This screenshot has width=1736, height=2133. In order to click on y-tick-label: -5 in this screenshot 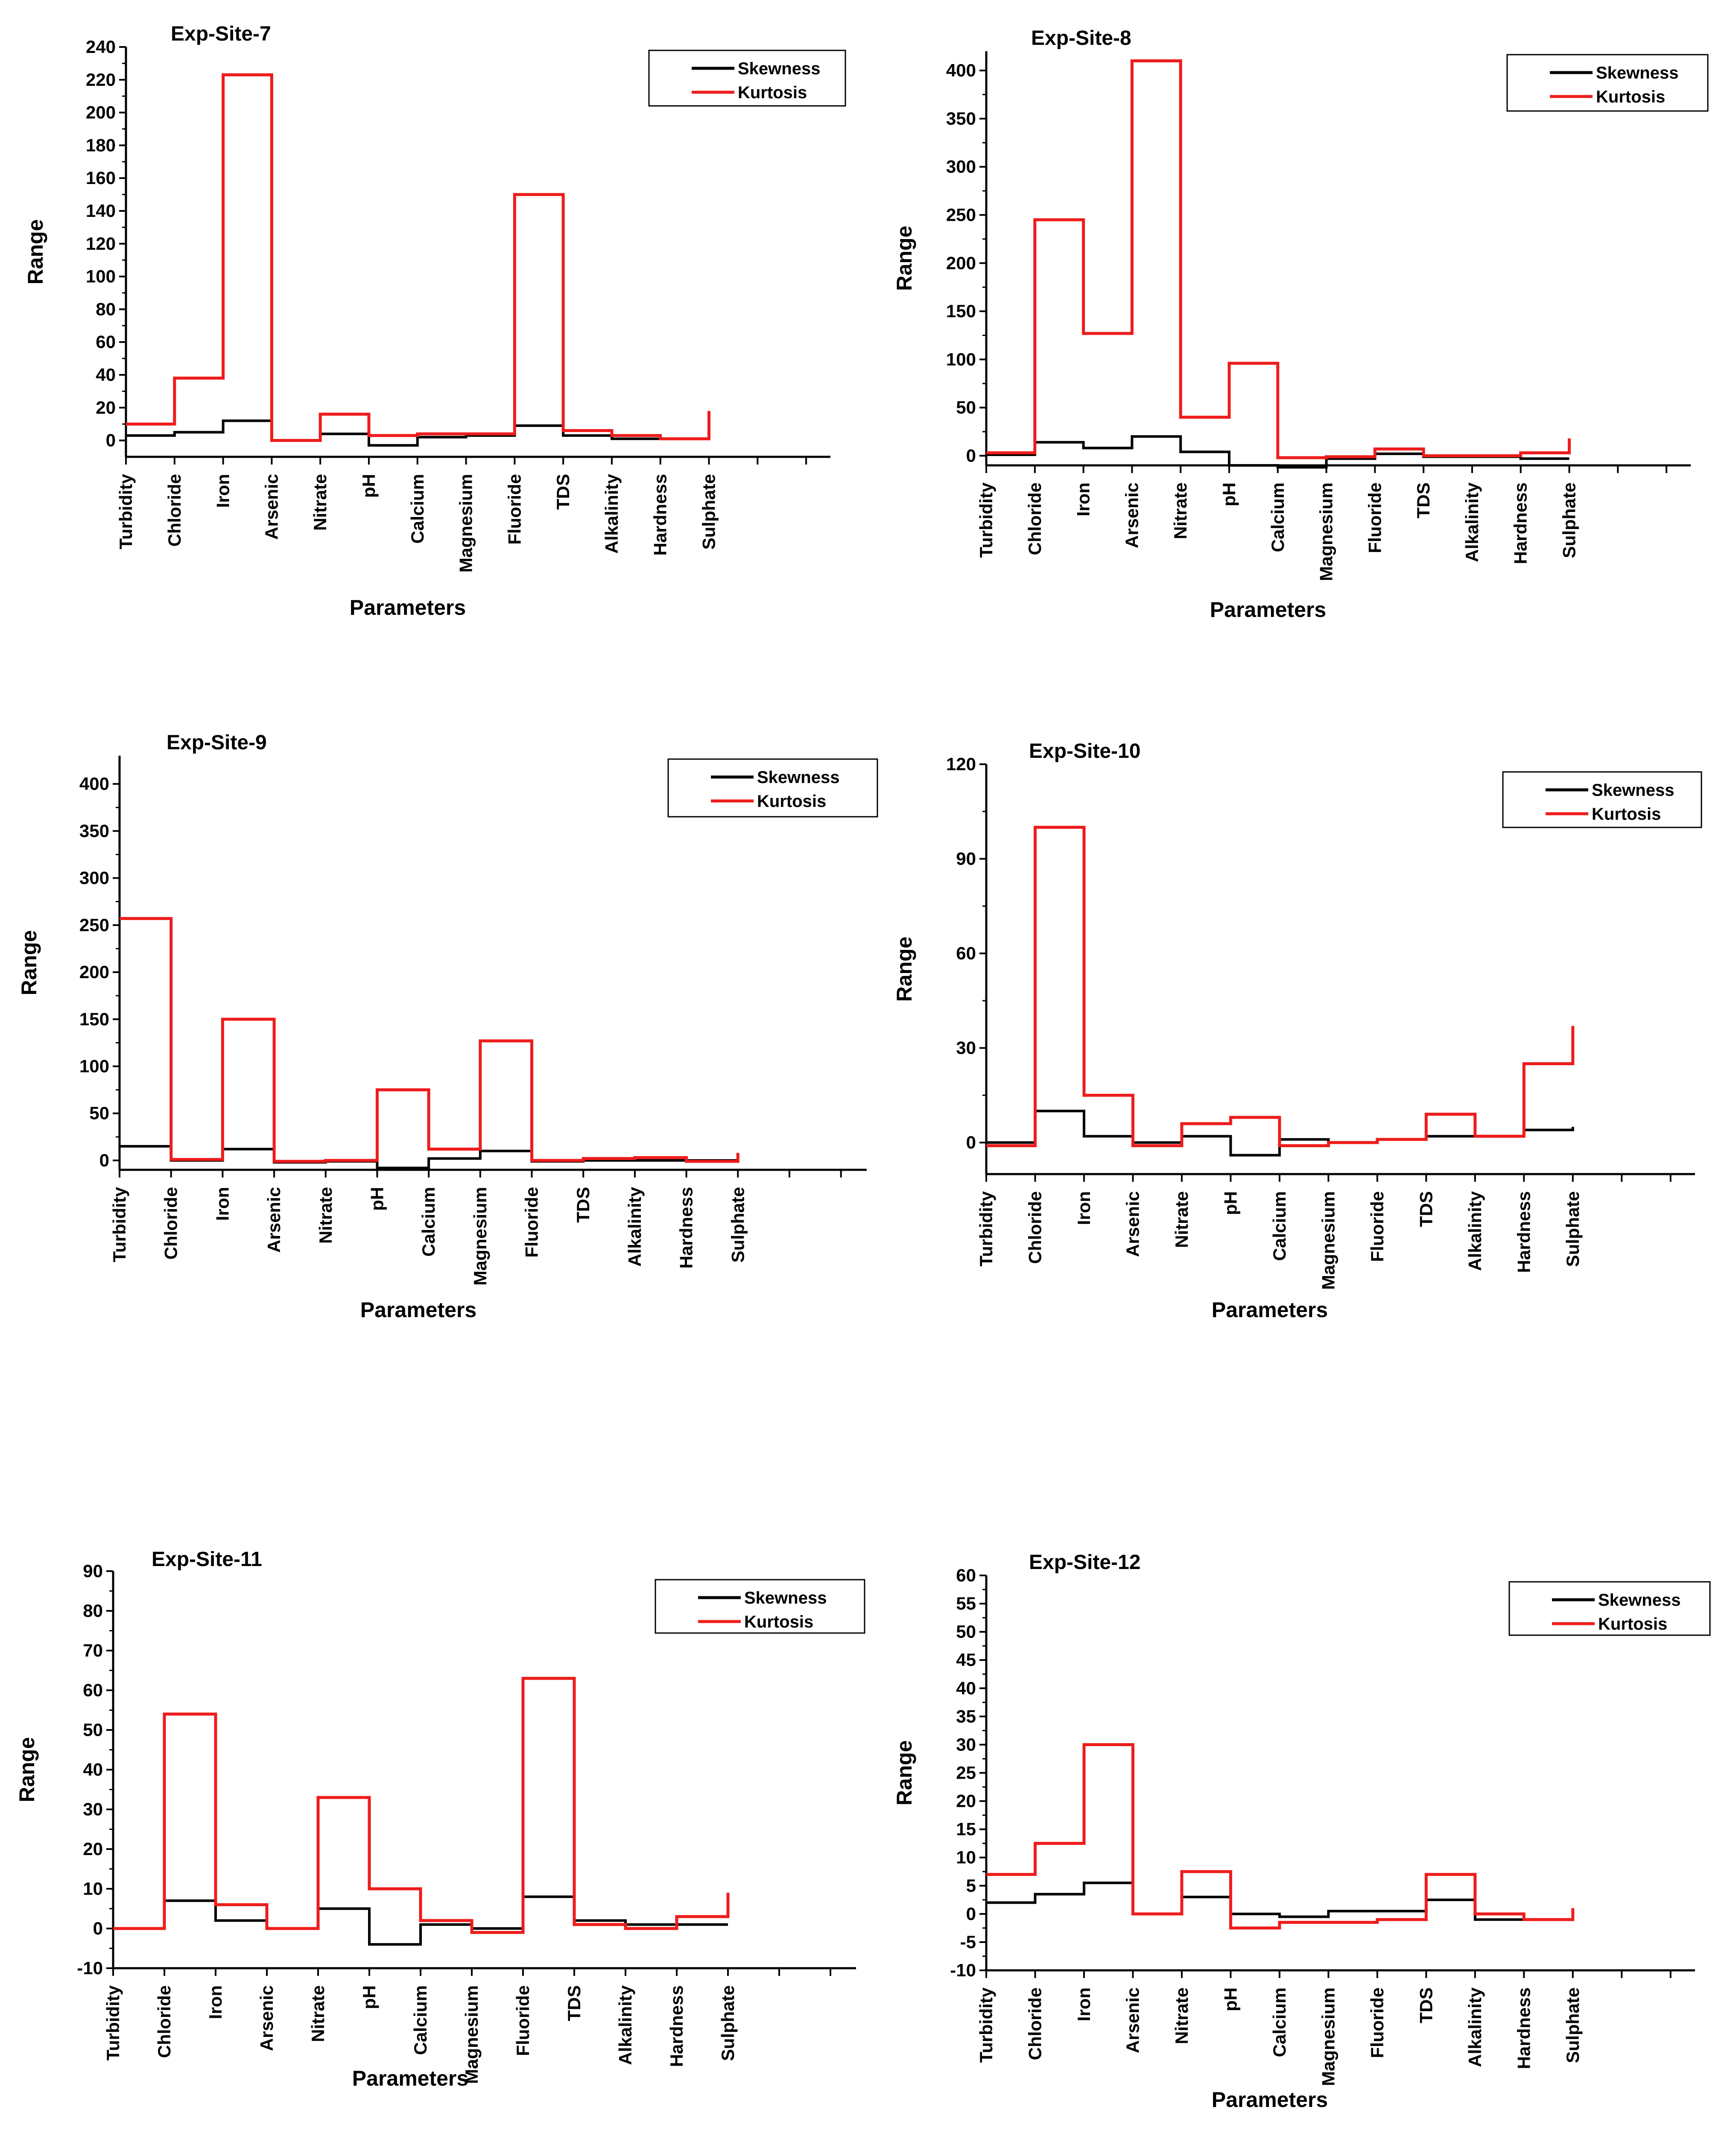, I will do `click(968, 1942)`.